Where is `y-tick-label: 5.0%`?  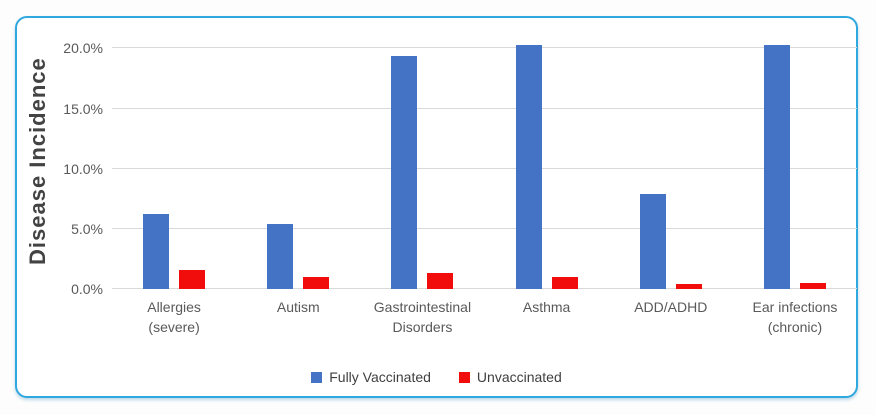
y-tick-label: 5.0% is located at coordinates (87, 228).